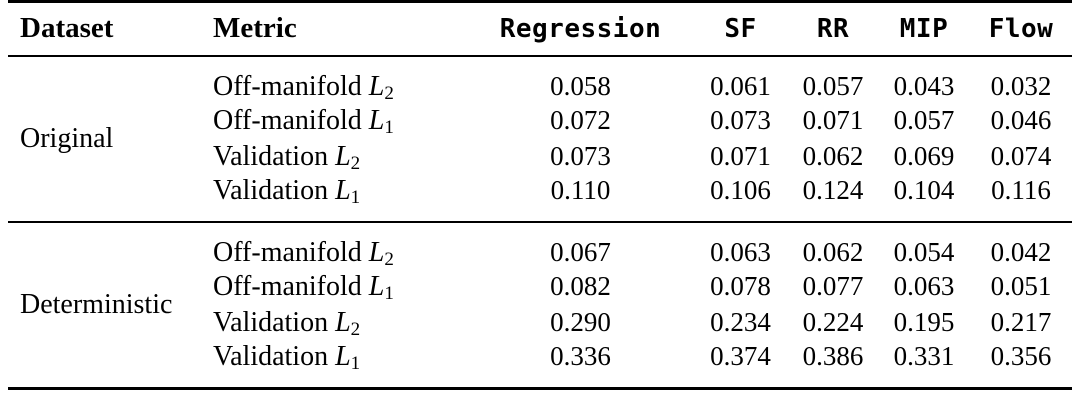 This screenshot has width=1080, height=408. Describe the element at coordinates (833, 356) in the screenshot. I see `metric-value: 0.386` at that location.